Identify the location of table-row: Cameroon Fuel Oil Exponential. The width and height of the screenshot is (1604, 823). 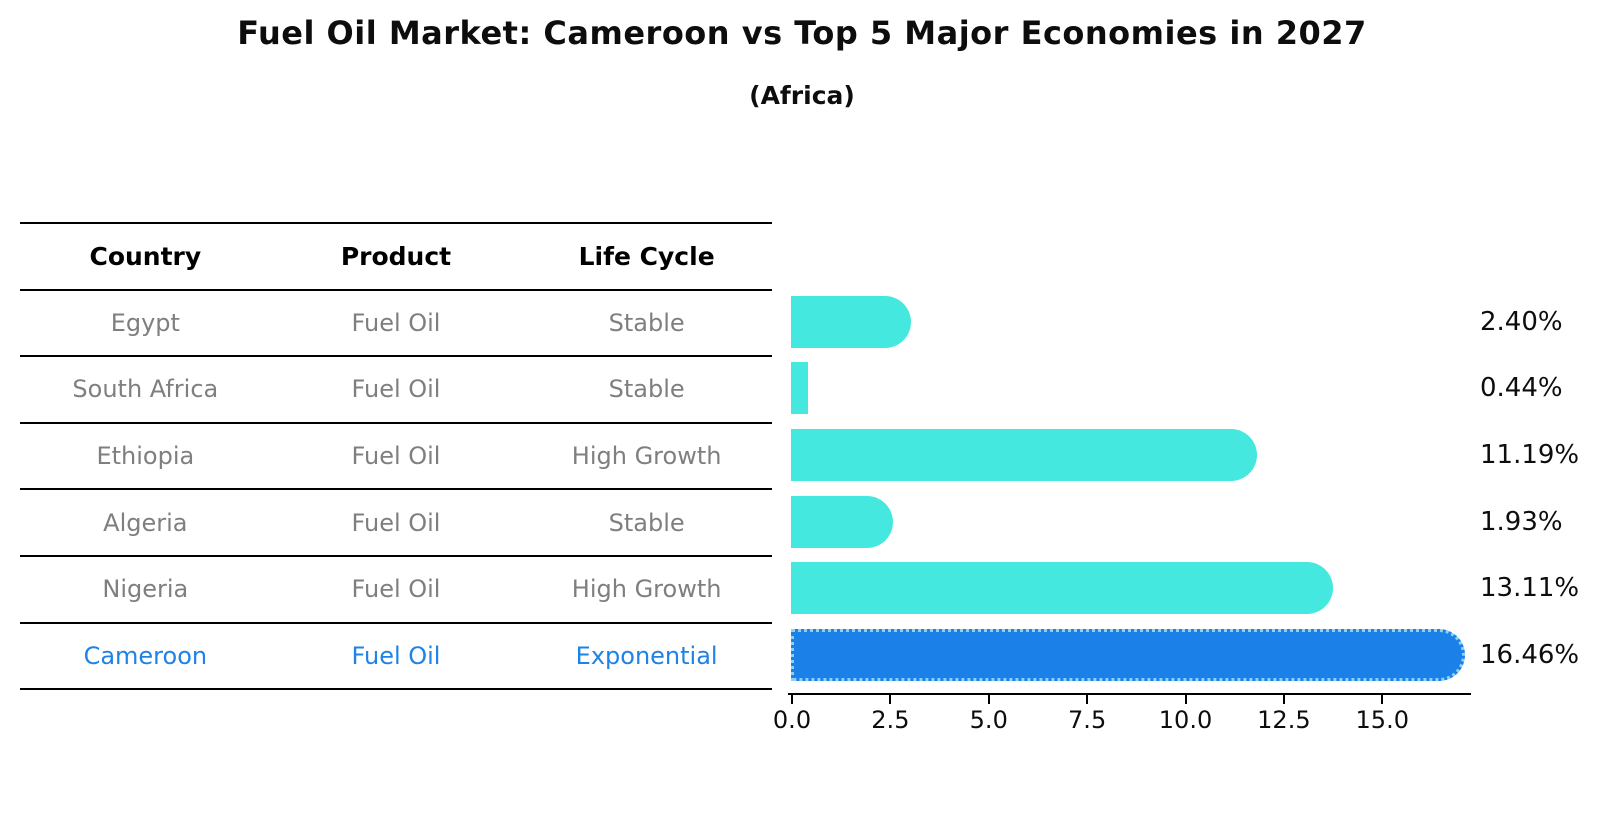
(396, 655).